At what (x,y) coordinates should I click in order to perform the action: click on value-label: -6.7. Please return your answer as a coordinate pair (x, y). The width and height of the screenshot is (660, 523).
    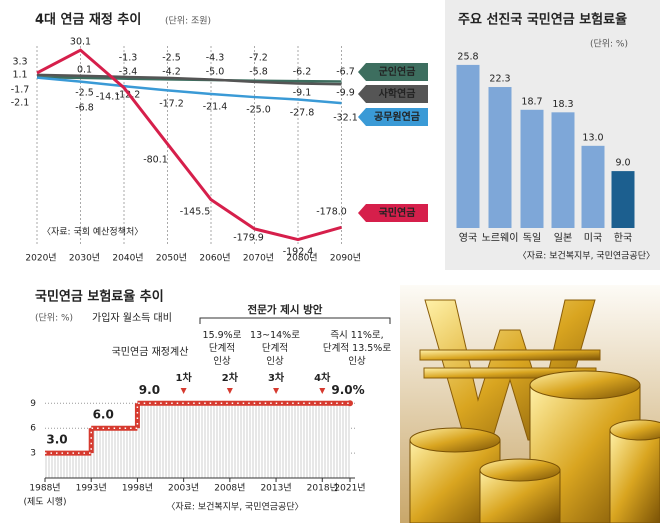
    Looking at the image, I should click on (345, 72).